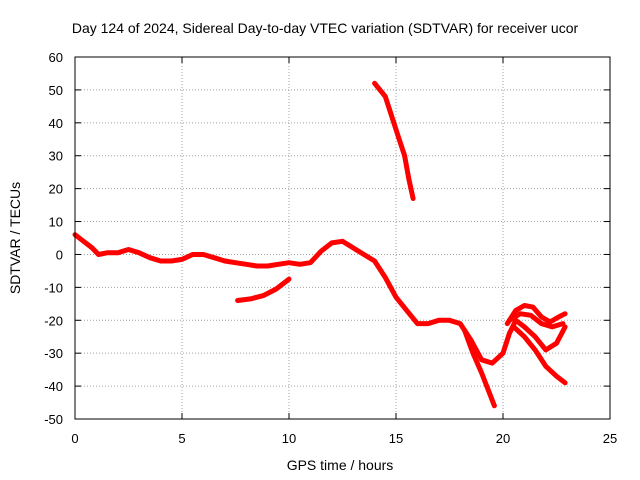 The image size is (640, 480). I want to click on x-tick-label: 0, so click(74, 438).